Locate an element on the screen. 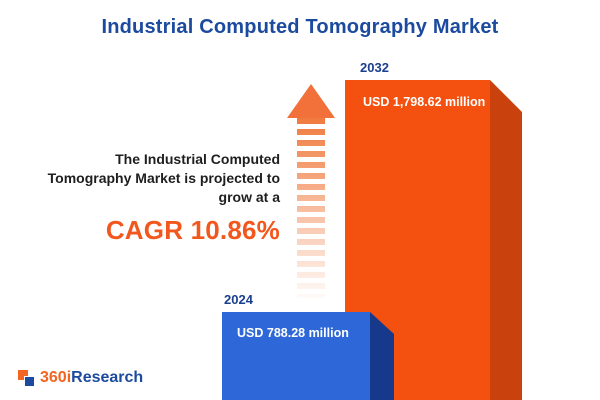 The height and width of the screenshot is (400, 600). logo-text: 360iResearch is located at coordinates (91, 378).